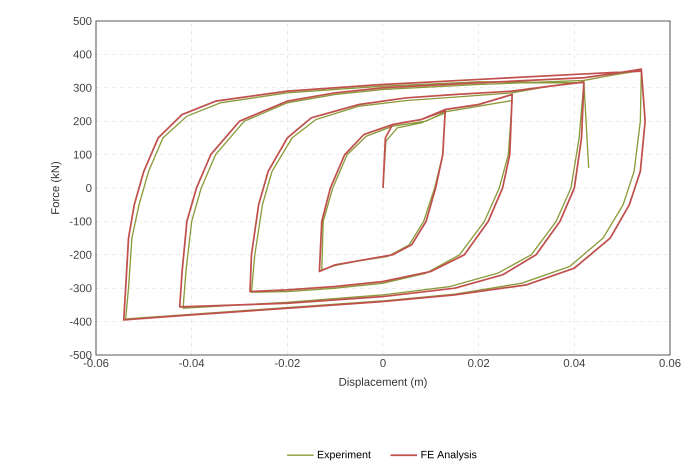 Image resolution: width=688 pixels, height=471 pixels. Describe the element at coordinates (82, 88) in the screenshot. I see `y-tick-label: 300` at that location.